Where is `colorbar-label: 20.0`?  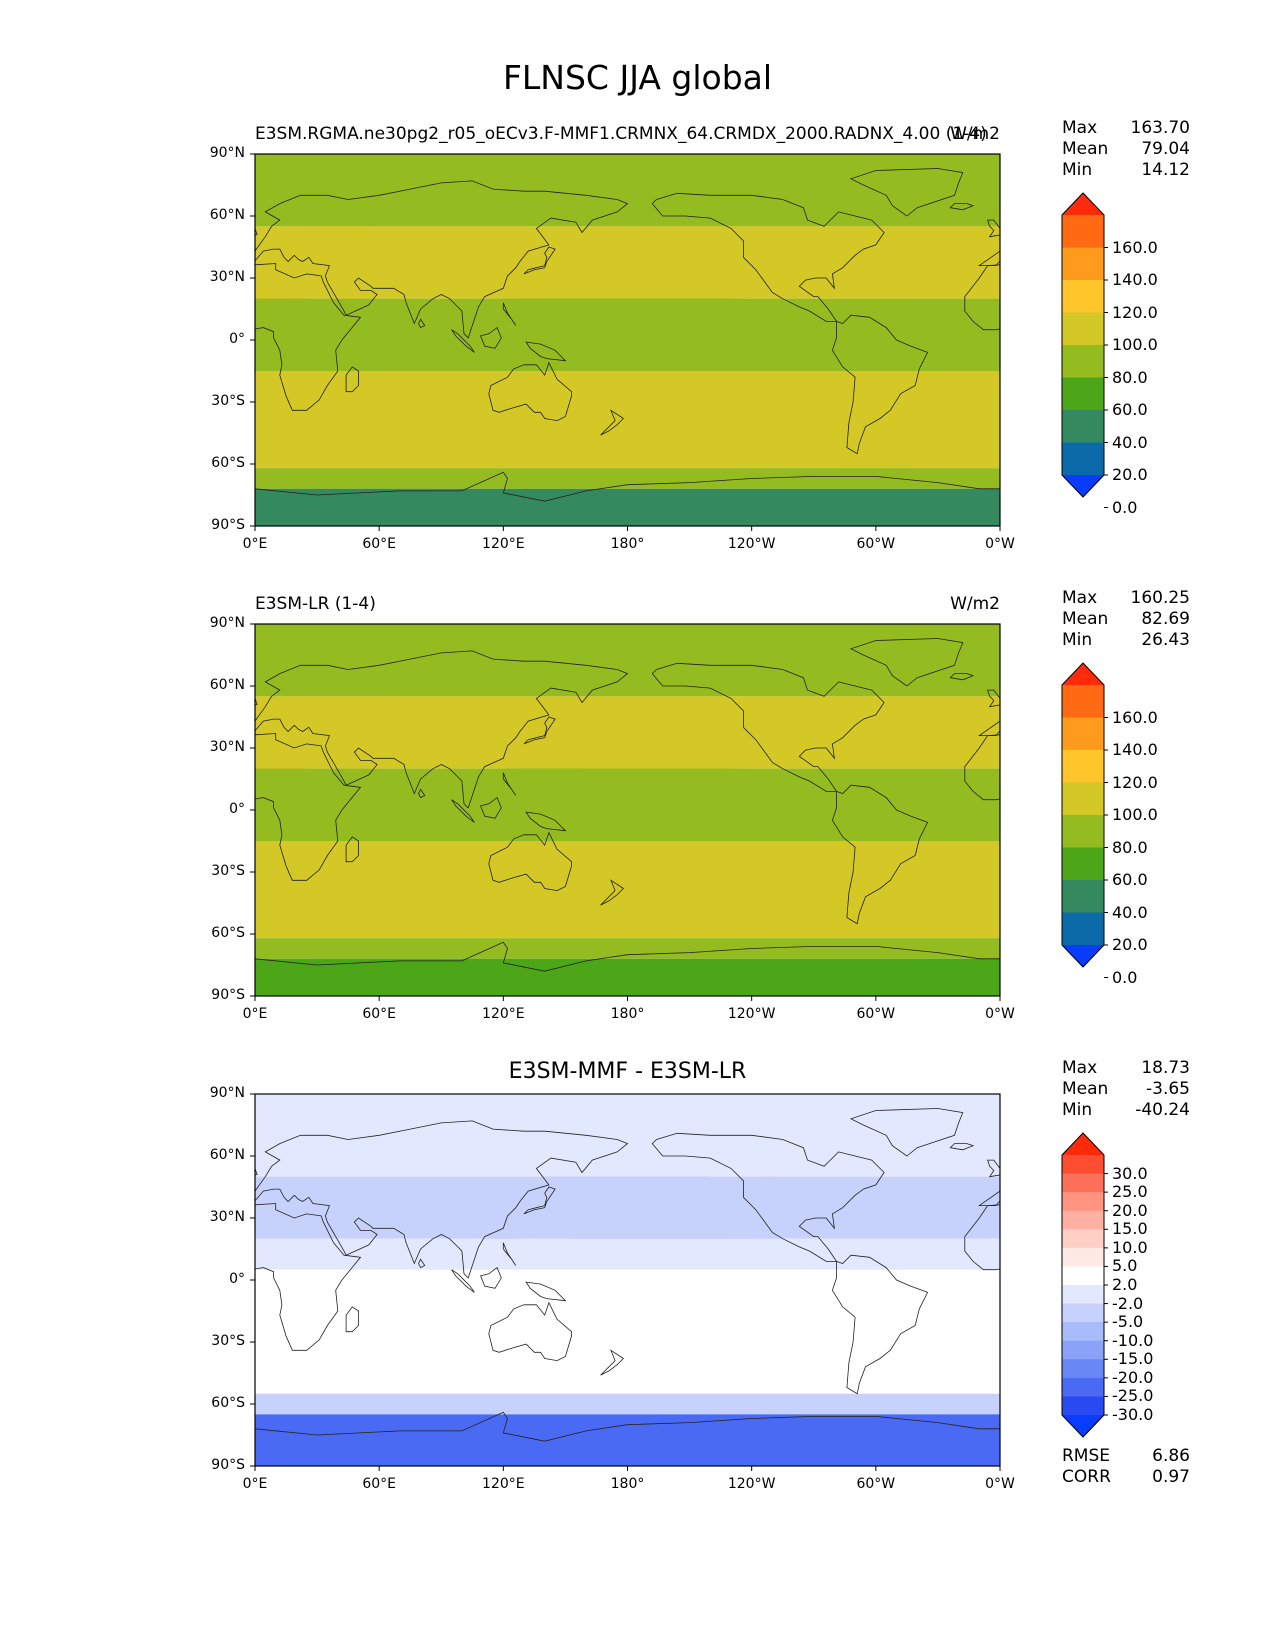
colorbar-label: 20.0 is located at coordinates (1130, 1210).